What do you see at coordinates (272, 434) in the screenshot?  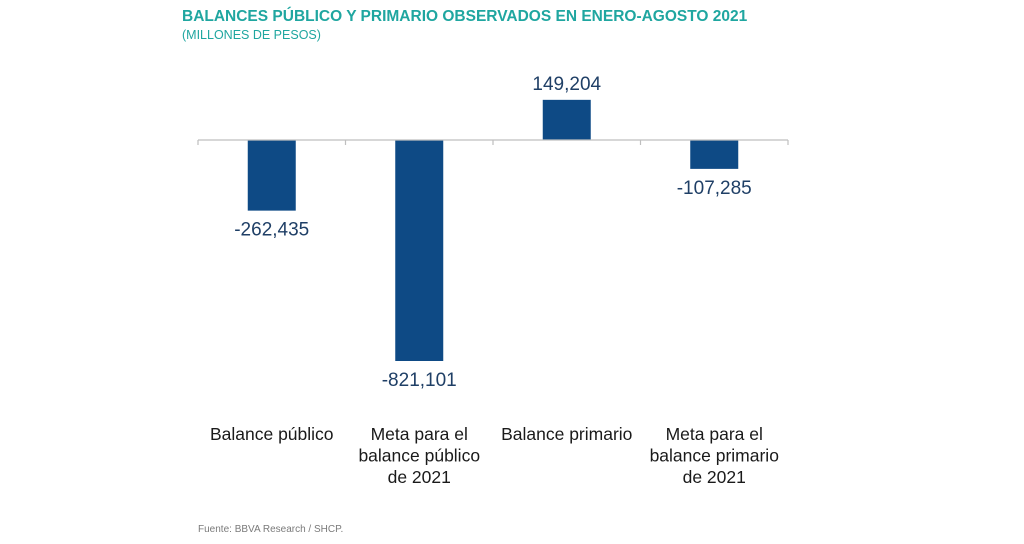 I see `category-label-0: Balance público` at bounding box center [272, 434].